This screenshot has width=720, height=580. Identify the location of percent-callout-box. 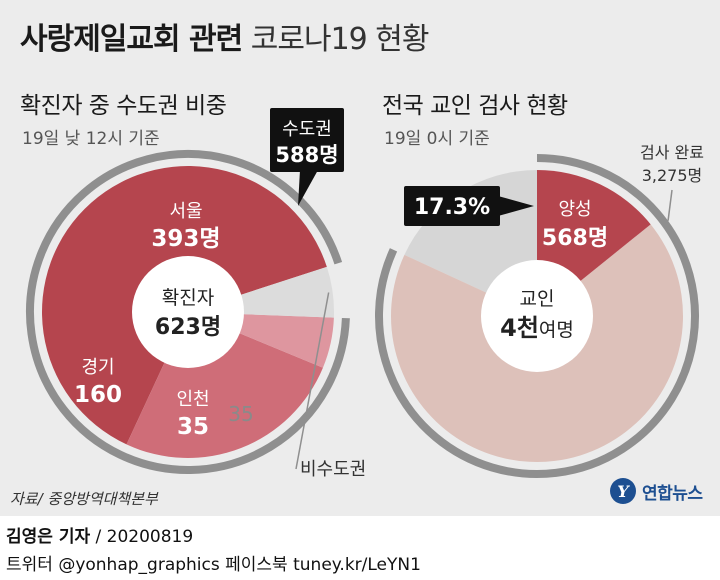
(452, 206).